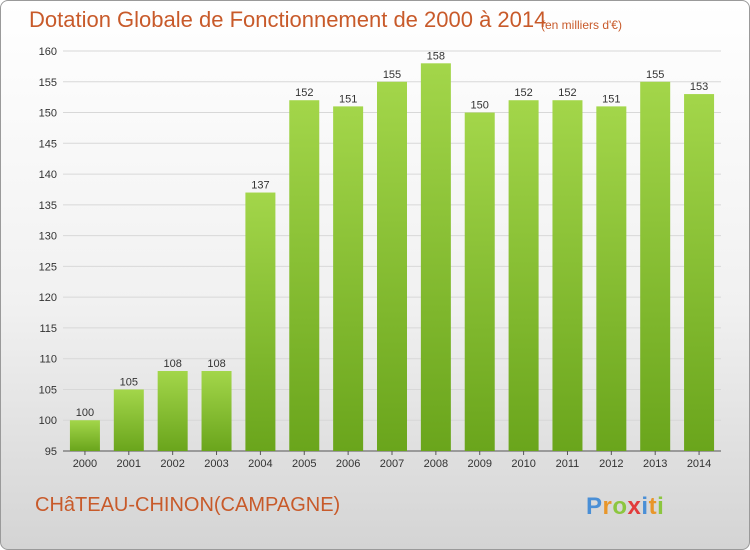  What do you see at coordinates (699, 464) in the screenshot?
I see `x-tick-label: 2014` at bounding box center [699, 464].